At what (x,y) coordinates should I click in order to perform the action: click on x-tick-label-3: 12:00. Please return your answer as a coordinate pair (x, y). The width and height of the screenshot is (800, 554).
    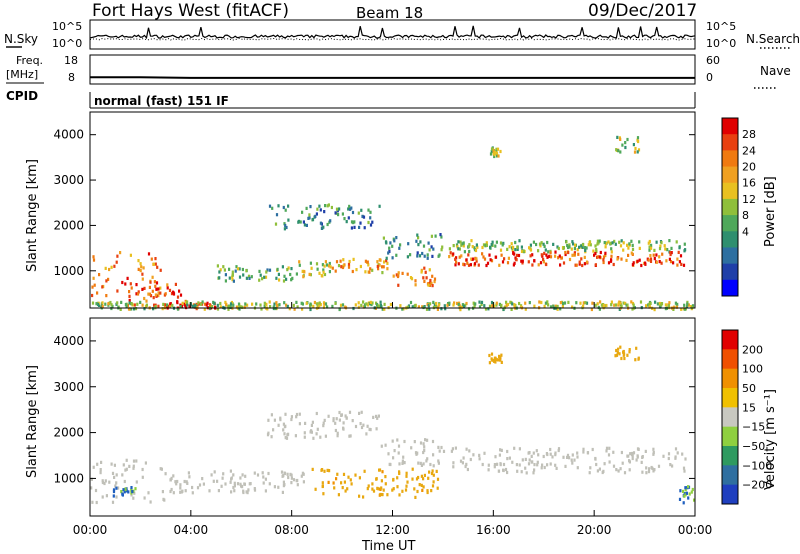
    Looking at the image, I should click on (392, 530).